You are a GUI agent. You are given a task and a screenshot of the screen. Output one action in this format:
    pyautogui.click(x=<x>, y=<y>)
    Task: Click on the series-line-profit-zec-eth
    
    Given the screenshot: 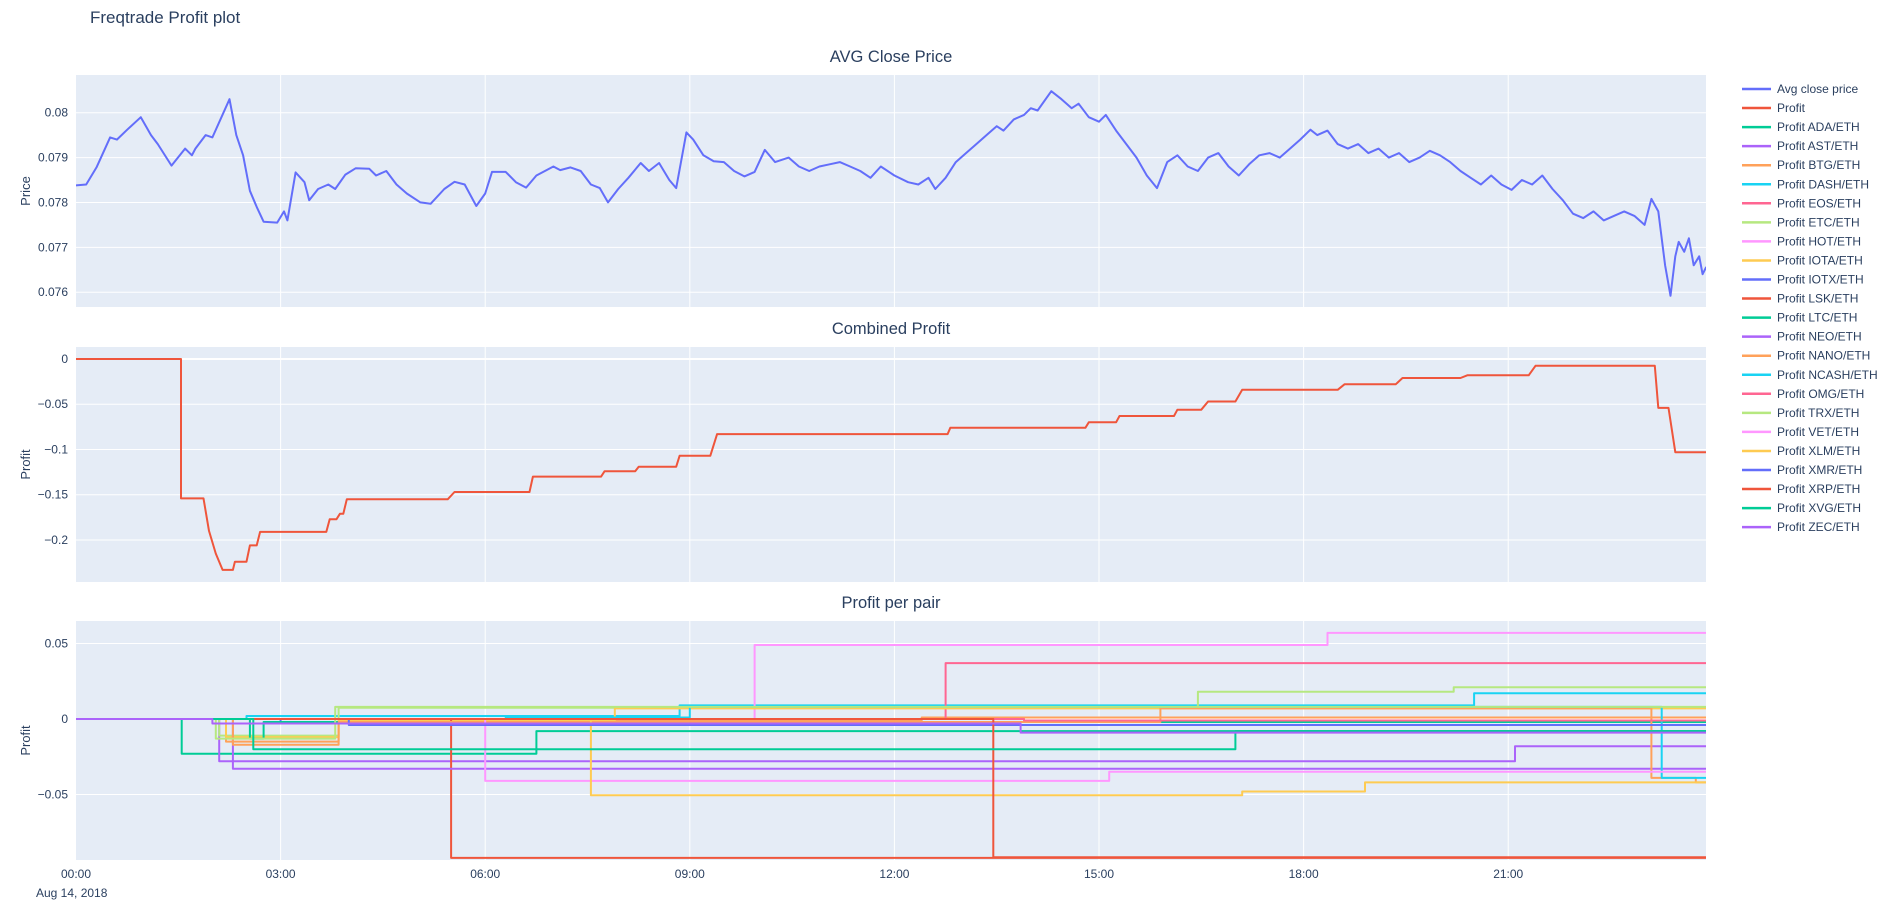 What is the action you would take?
    pyautogui.click(x=891, y=726)
    